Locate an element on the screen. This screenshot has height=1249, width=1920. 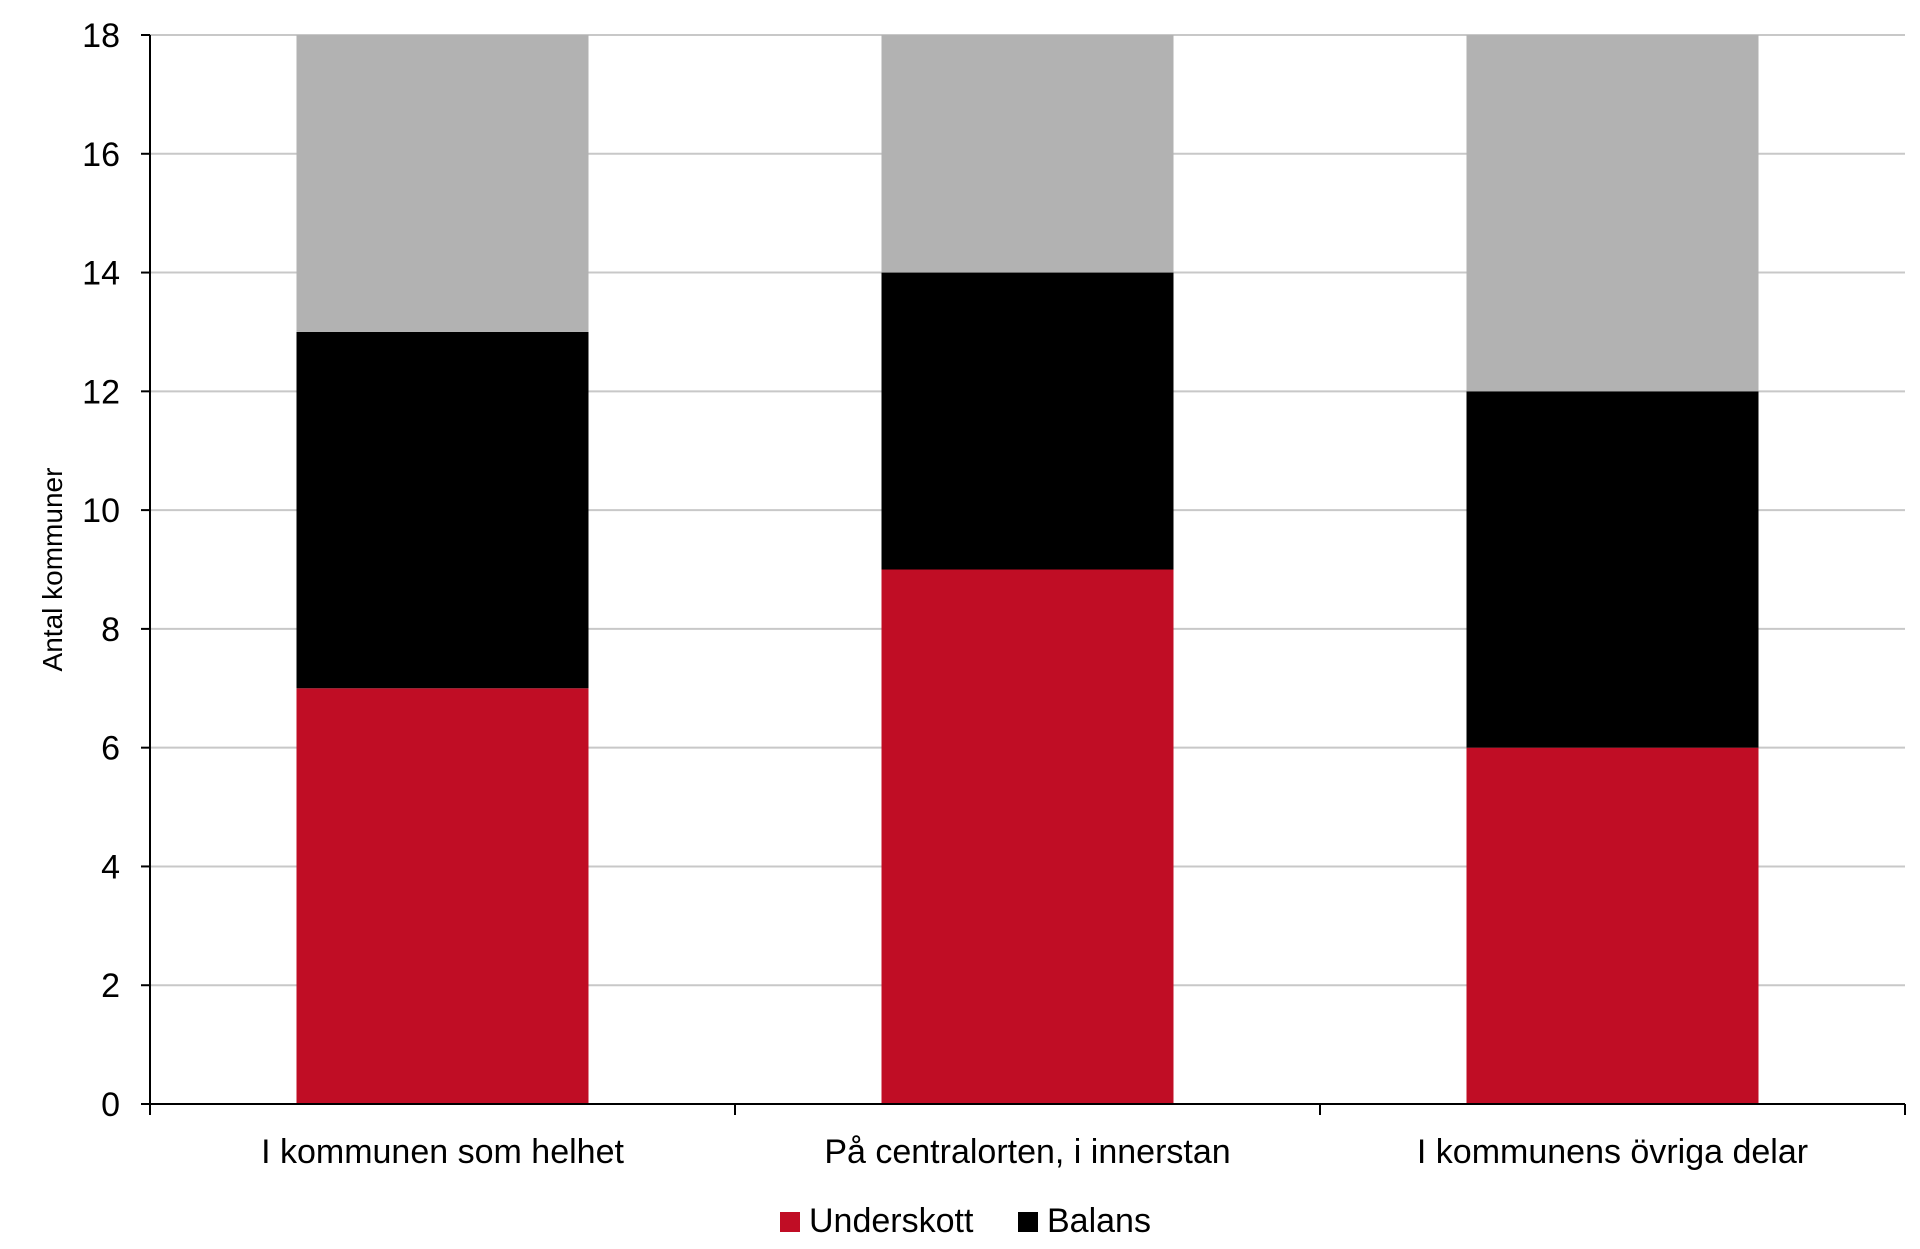
x-category-label: I kommunens övriga delar is located at coordinates (1612, 1152).